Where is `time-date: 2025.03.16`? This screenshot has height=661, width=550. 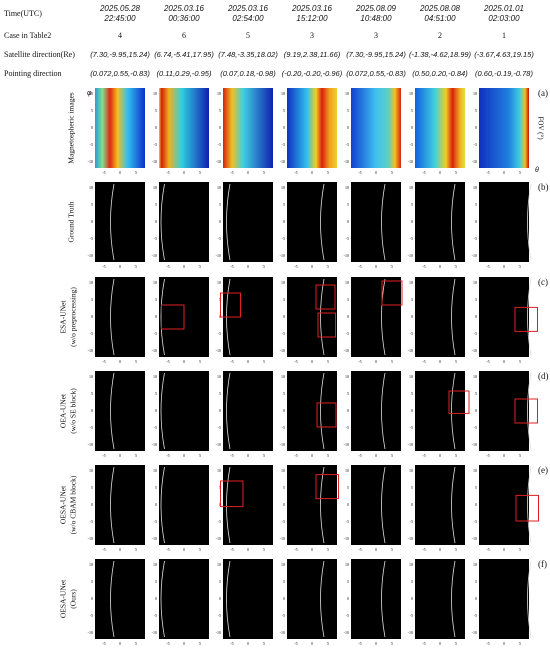
time-date: 2025.03.16 is located at coordinates (248, 8).